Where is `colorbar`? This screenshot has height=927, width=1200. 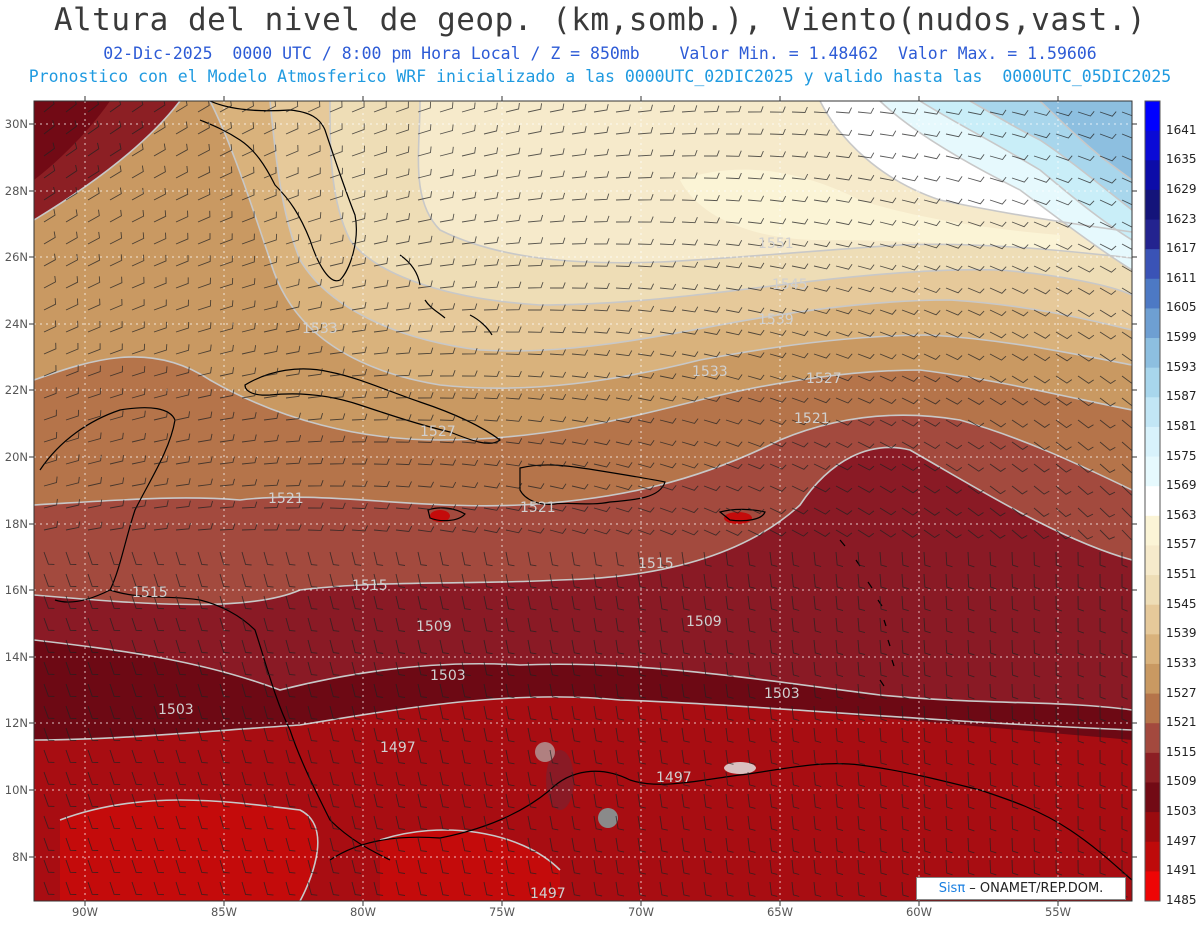
colorbar is located at coordinates (1152, 501).